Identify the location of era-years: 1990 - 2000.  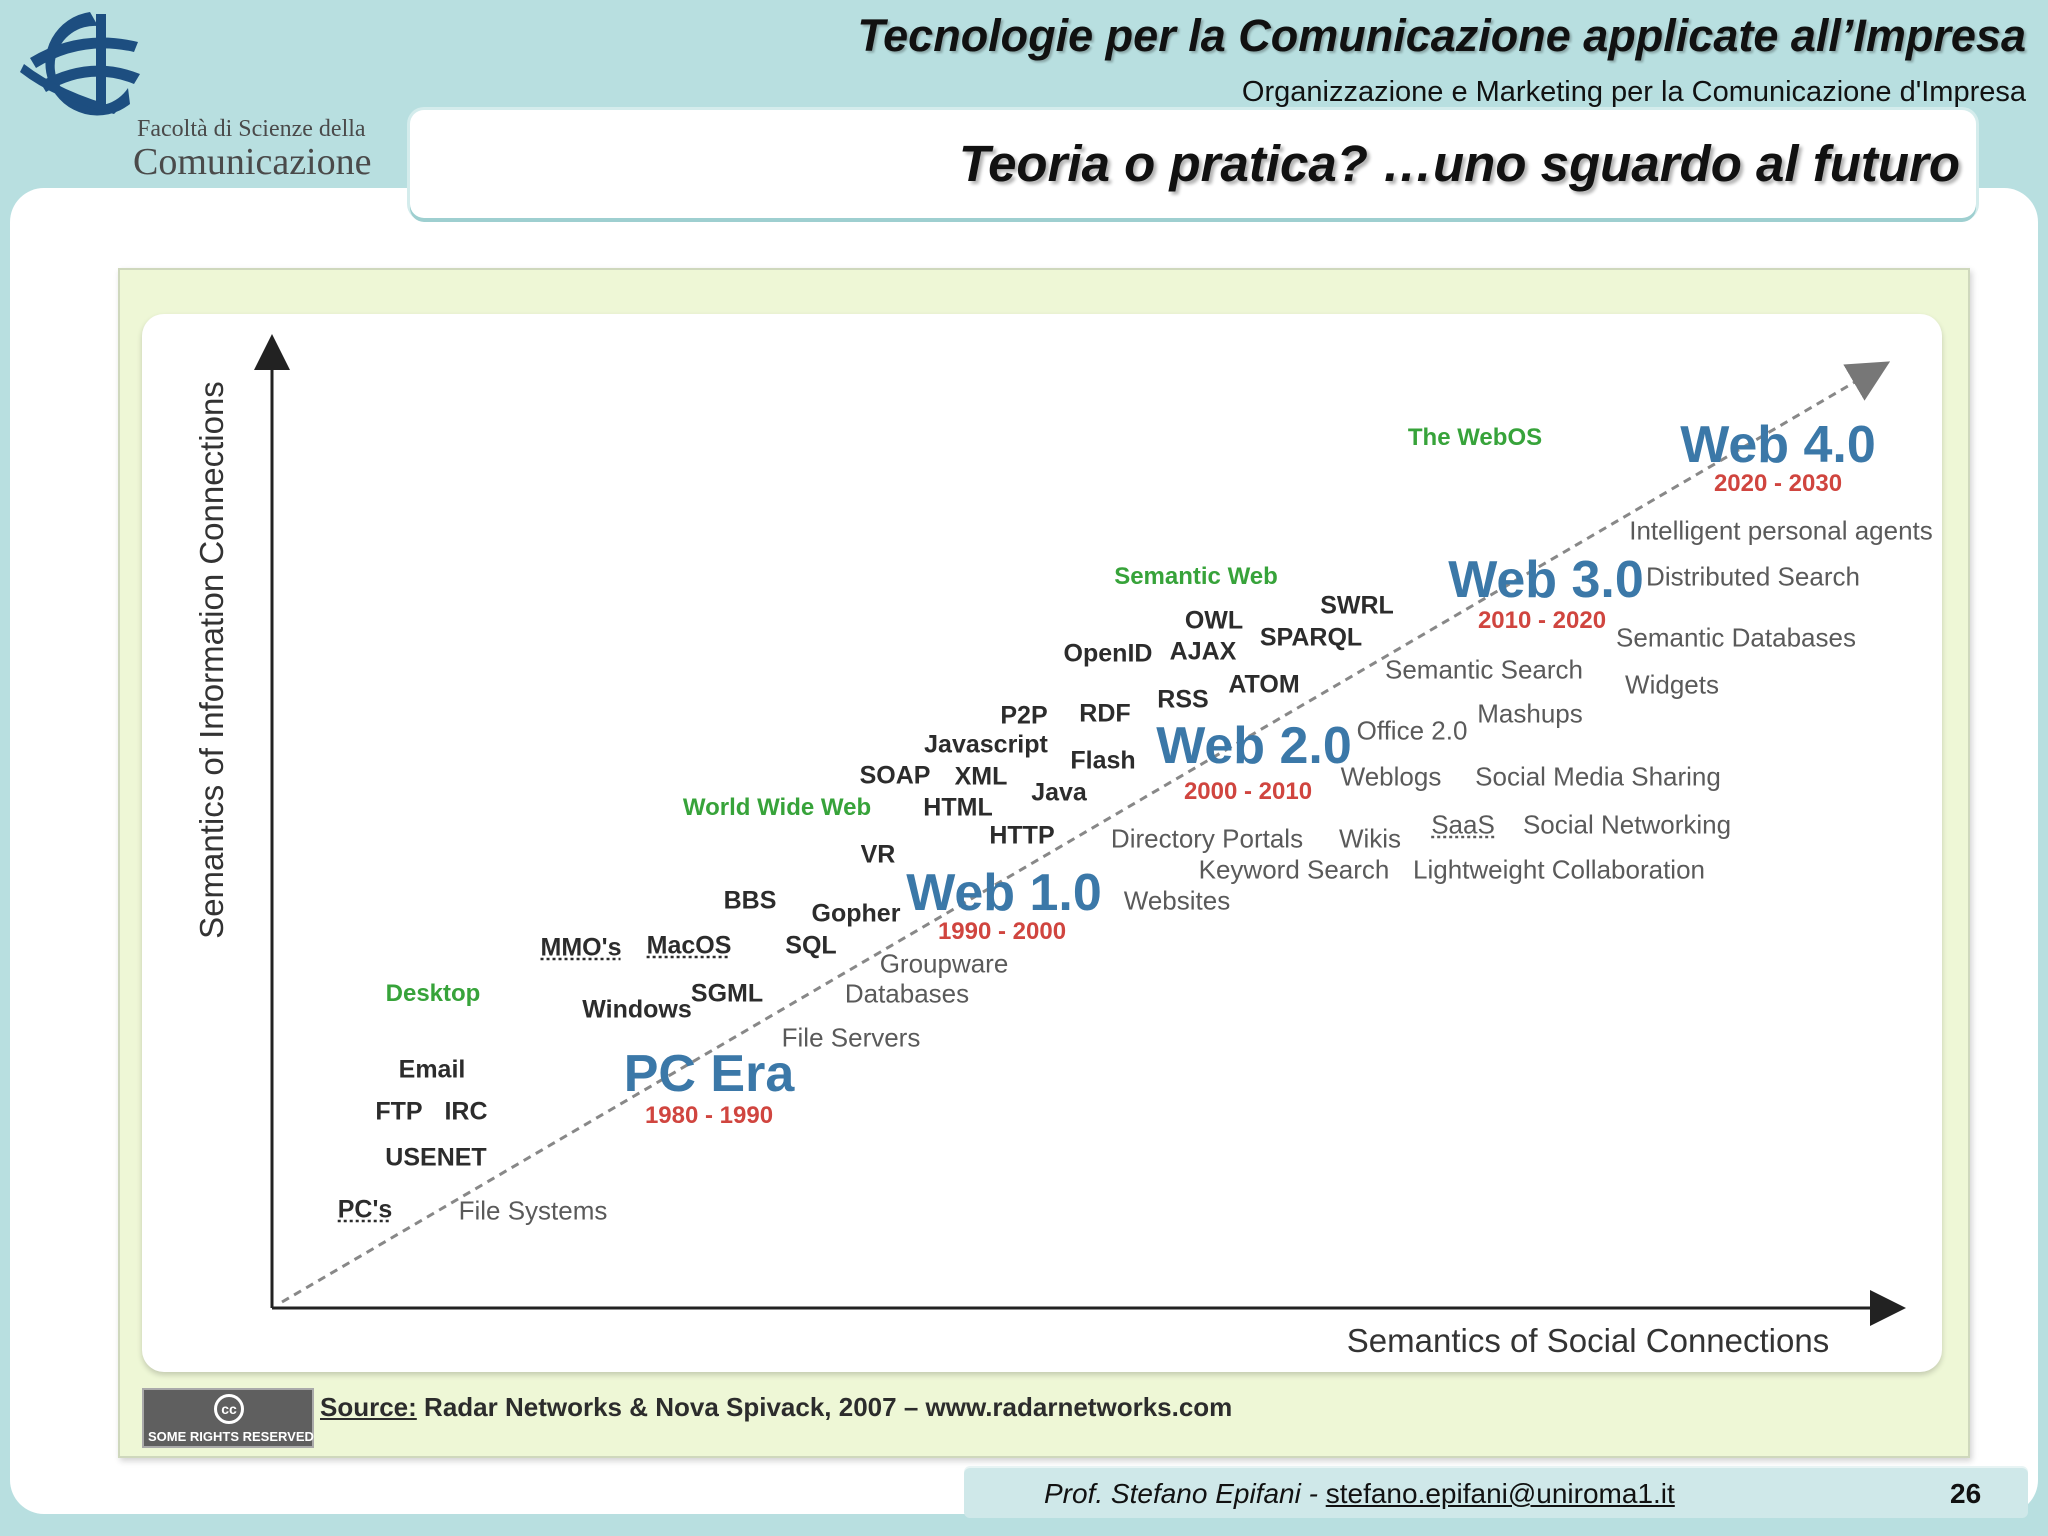
(1002, 931).